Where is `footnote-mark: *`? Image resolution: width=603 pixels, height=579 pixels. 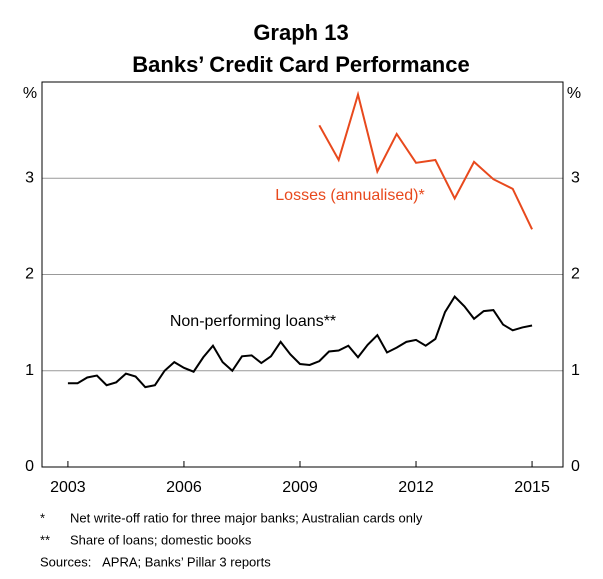 footnote-mark: * is located at coordinates (42, 517).